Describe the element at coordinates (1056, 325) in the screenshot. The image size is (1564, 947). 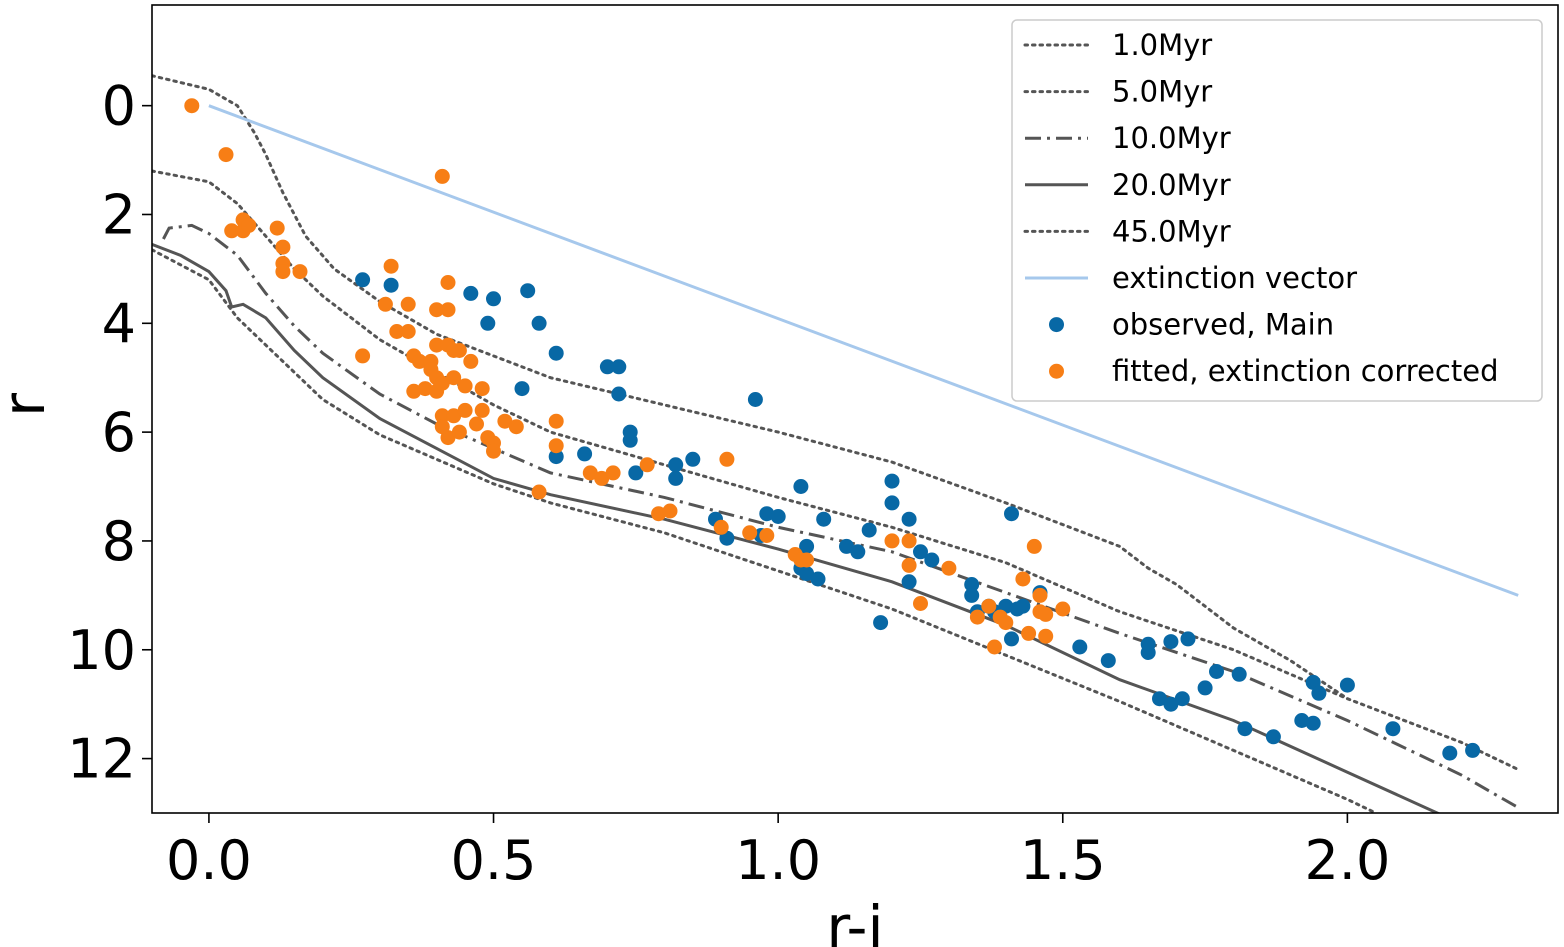
I see `legend-marker-observed-main` at that location.